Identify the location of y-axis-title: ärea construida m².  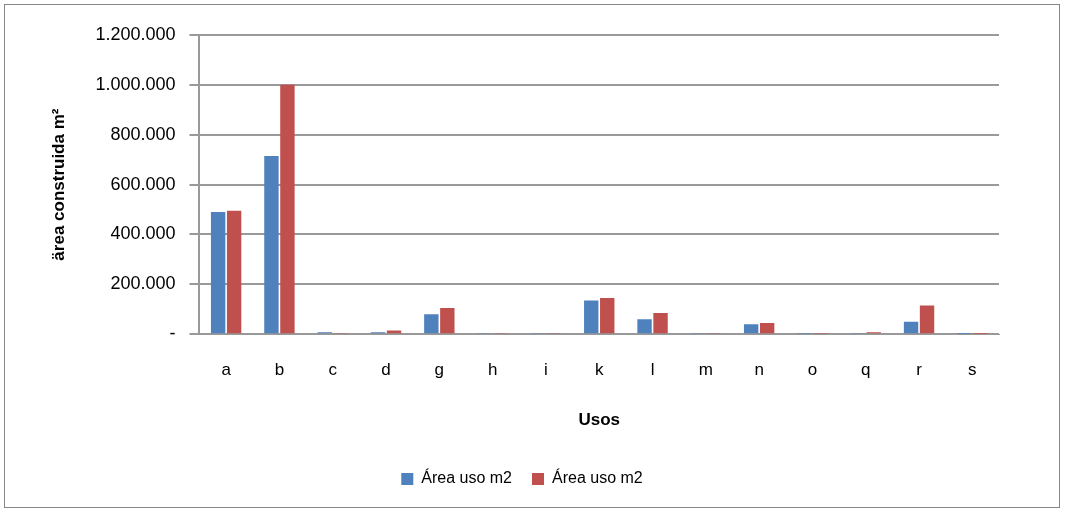
(58, 184).